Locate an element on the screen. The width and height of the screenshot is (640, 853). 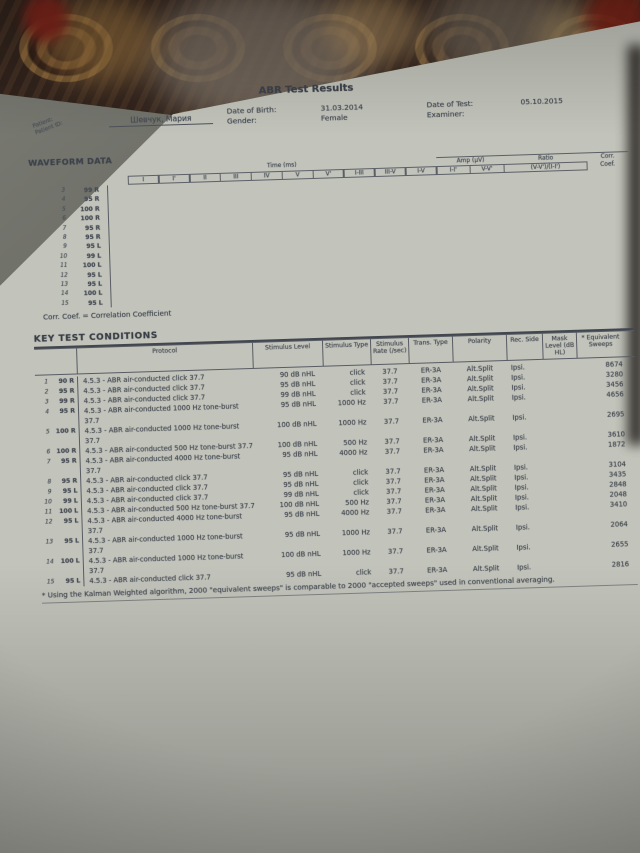
row-lead: 12 95 L is located at coordinates (60, 527).